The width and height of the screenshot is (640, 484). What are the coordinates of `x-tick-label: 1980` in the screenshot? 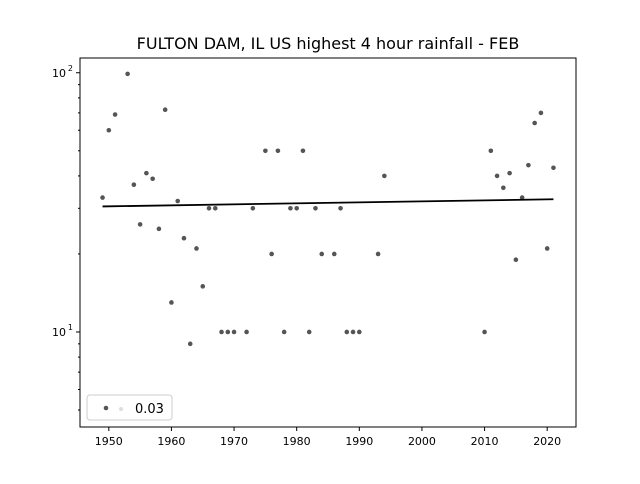 It's located at (297, 441).